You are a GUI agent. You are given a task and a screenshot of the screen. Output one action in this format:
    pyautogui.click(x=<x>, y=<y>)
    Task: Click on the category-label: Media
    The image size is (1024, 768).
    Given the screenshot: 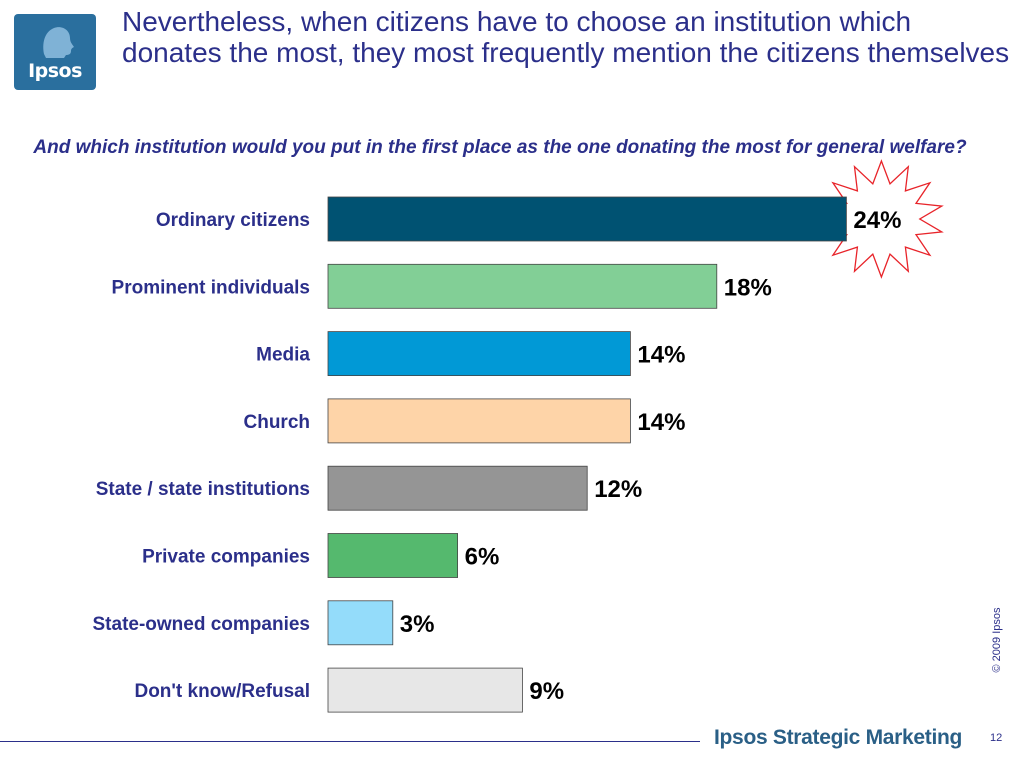 What is the action you would take?
    pyautogui.click(x=283, y=355)
    